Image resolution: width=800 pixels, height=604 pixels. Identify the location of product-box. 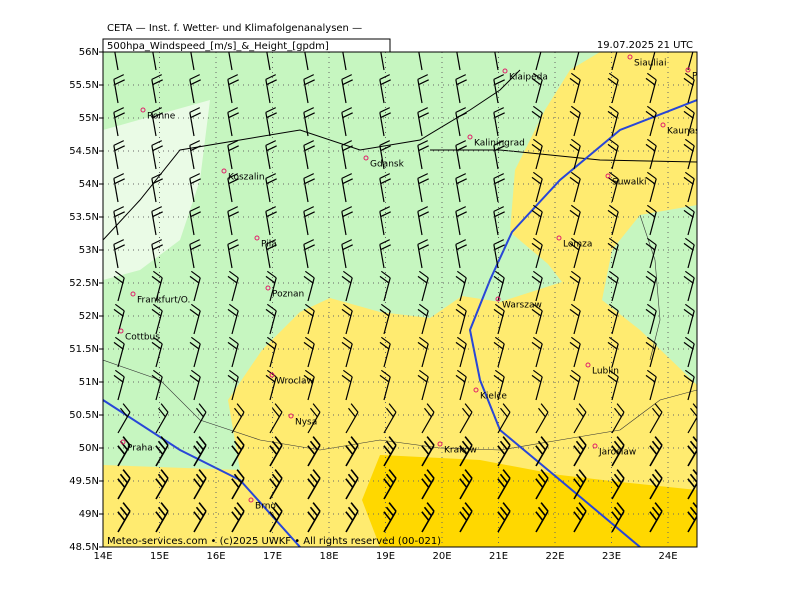
(246, 45).